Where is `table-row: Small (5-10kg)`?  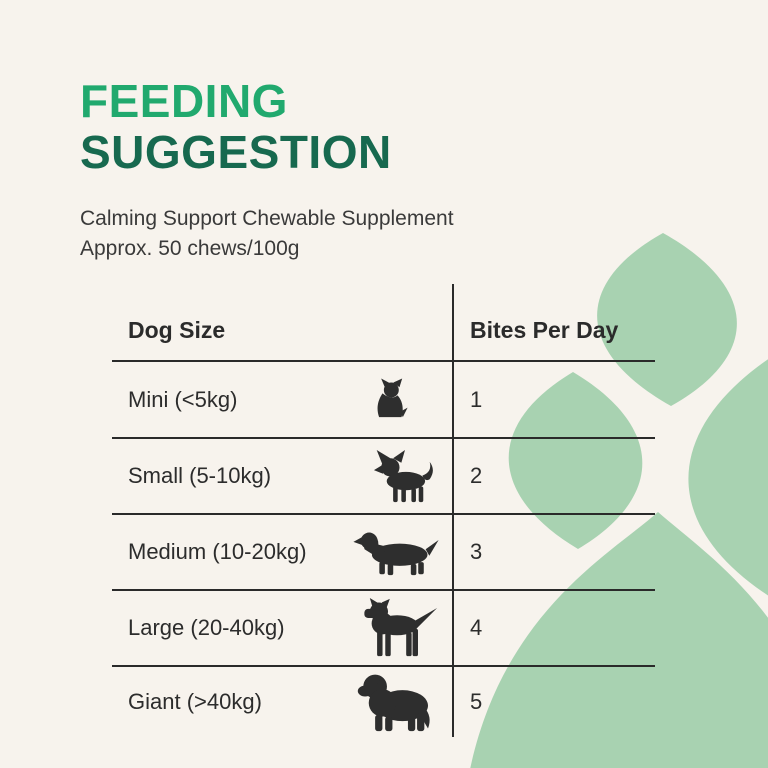
table-row: Small (5-10kg) is located at coordinates (383, 475).